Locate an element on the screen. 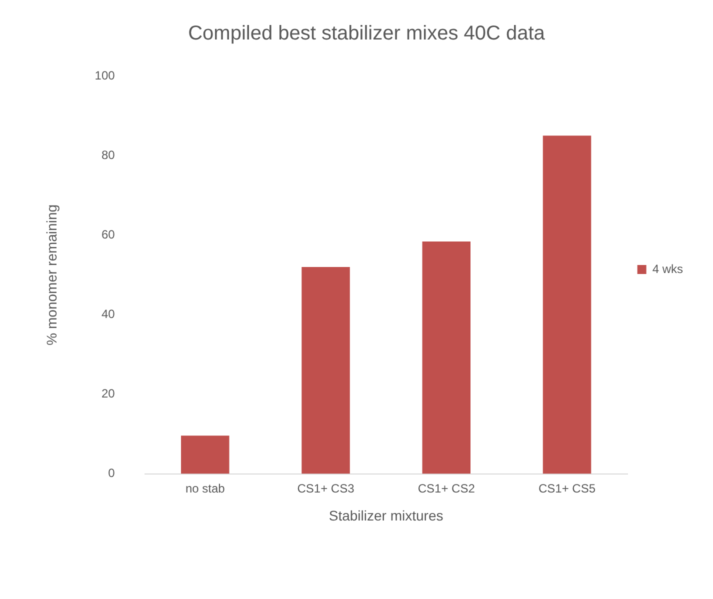 The height and width of the screenshot is (599, 713). y-tick-label: 100 is located at coordinates (105, 75).